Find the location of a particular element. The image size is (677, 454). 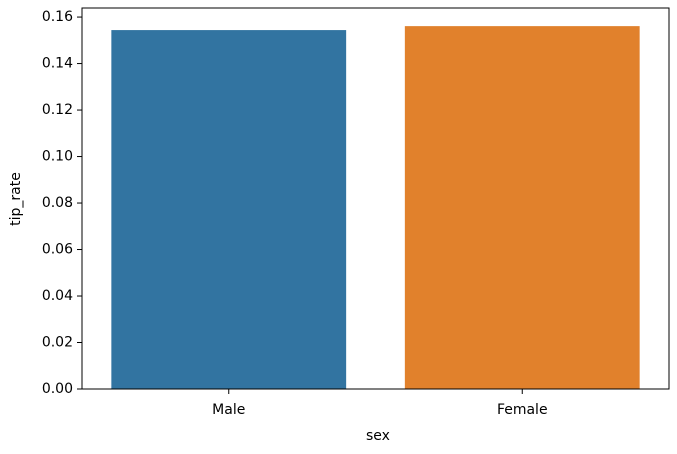

y-tick-label: 0.08 is located at coordinates (57, 203).